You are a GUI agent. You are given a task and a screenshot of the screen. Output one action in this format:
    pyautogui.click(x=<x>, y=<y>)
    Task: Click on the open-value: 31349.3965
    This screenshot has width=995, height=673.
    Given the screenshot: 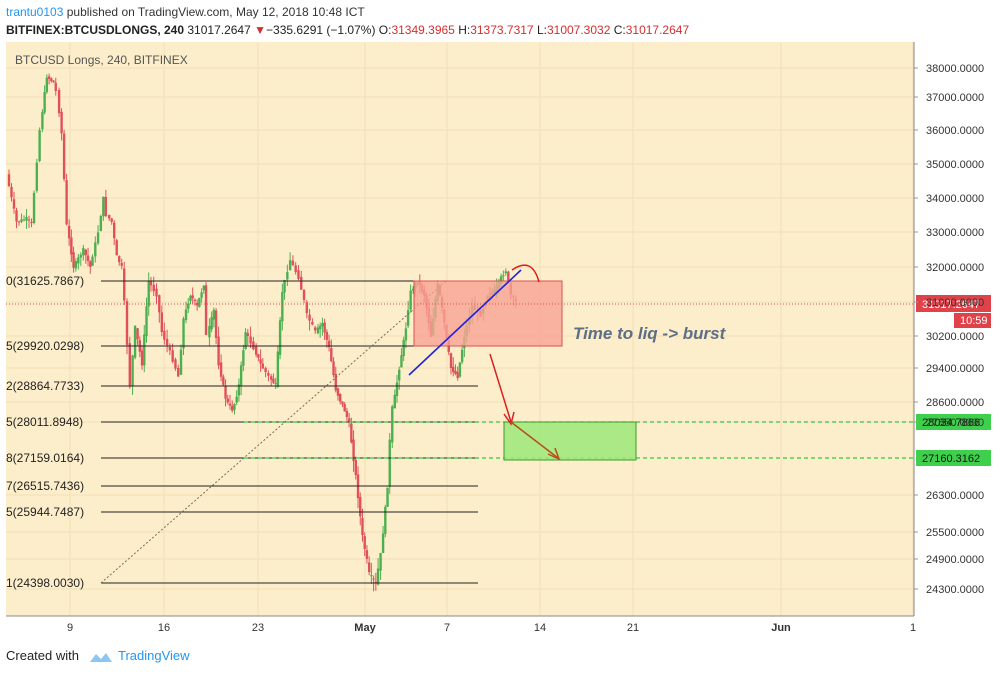 What is the action you would take?
    pyautogui.click(x=423, y=30)
    